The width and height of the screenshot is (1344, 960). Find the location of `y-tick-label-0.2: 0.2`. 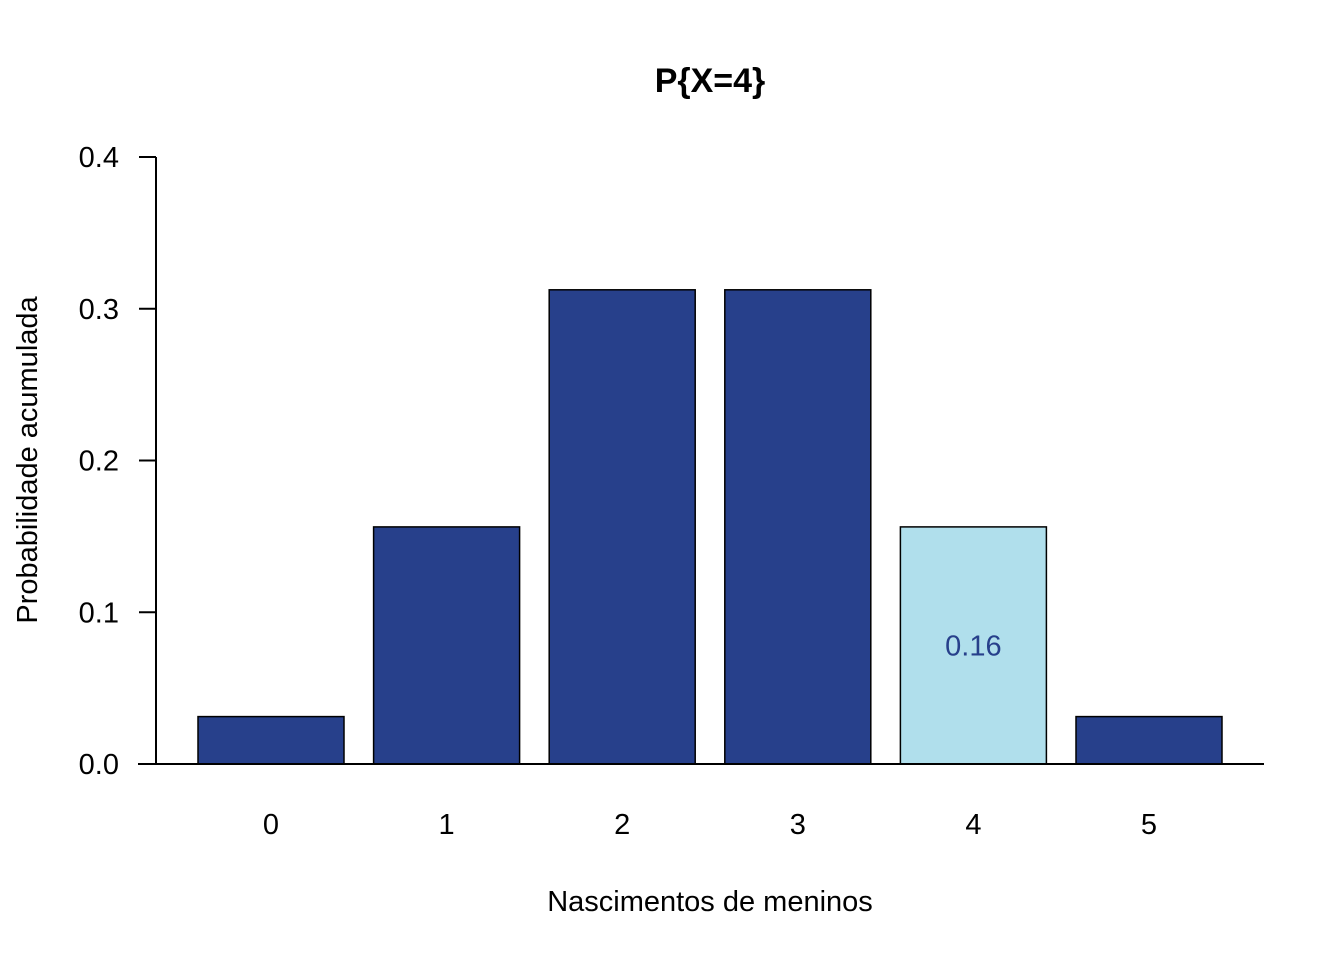

y-tick-label-0.2: 0.2 is located at coordinates (99, 462).